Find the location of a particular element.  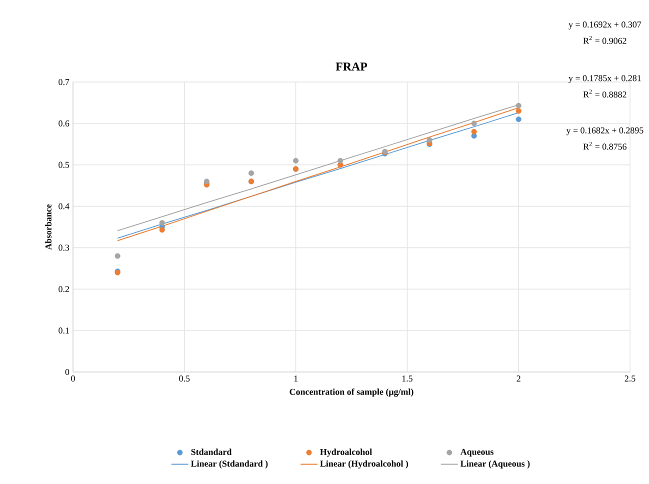

y-tick-label: 0.4 is located at coordinates (64, 206).